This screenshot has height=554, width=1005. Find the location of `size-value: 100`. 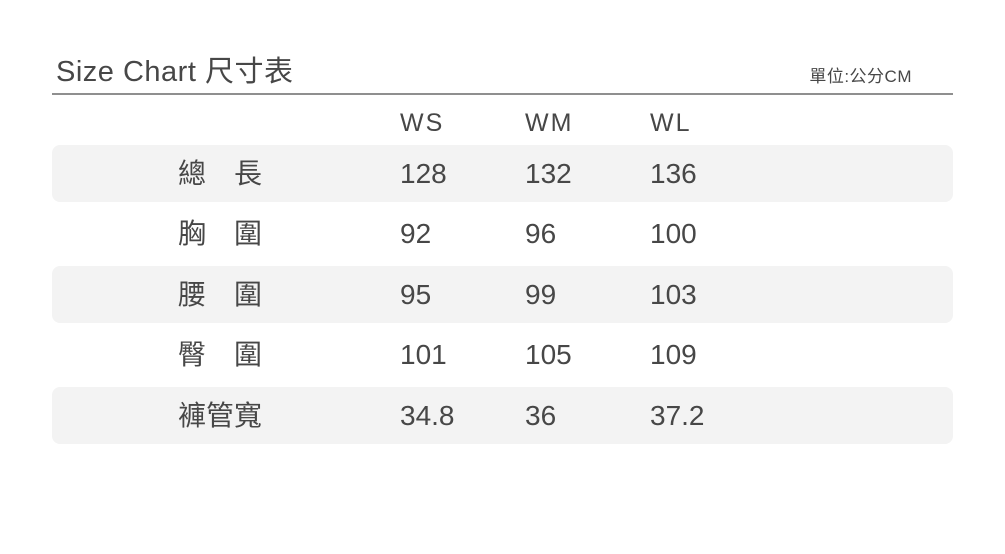

size-value: 100 is located at coordinates (673, 233).